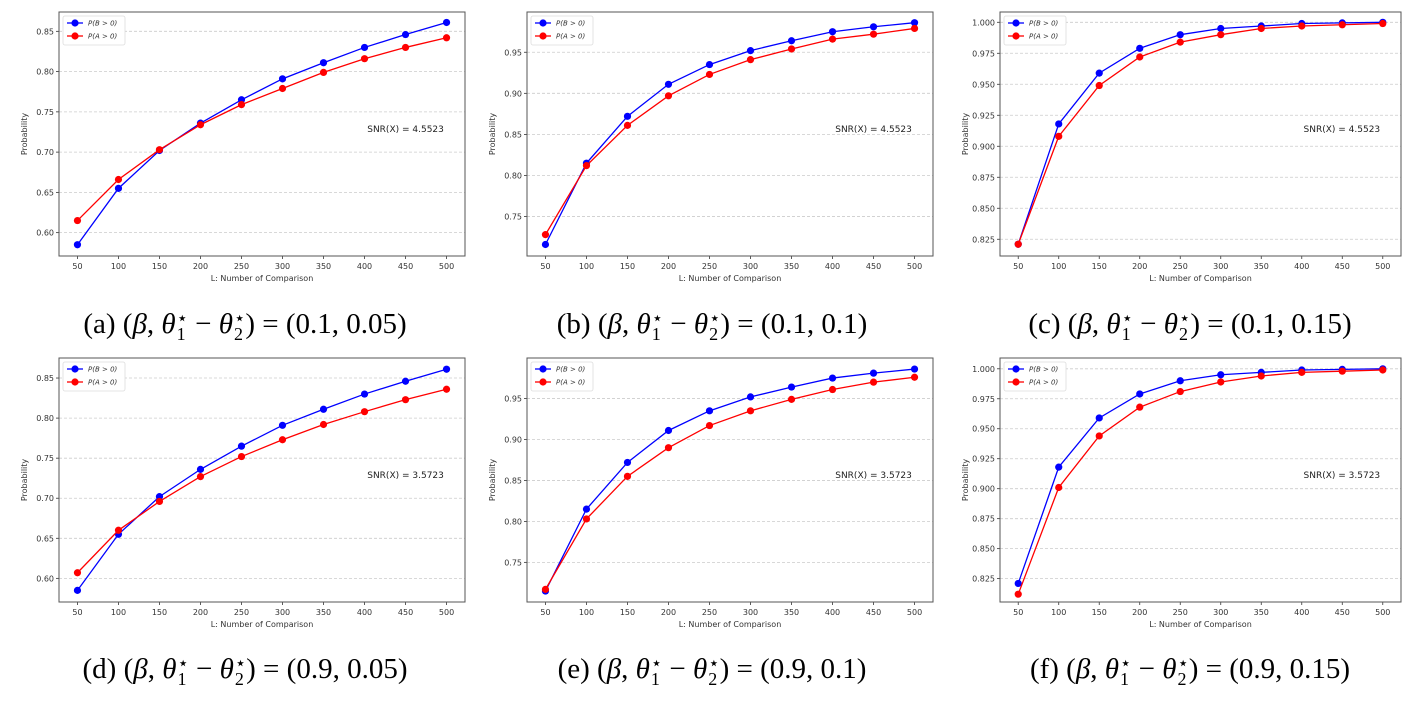 The image size is (1424, 722). What do you see at coordinates (45, 578) in the screenshot?
I see `y-tick-label: 0.60` at bounding box center [45, 578].